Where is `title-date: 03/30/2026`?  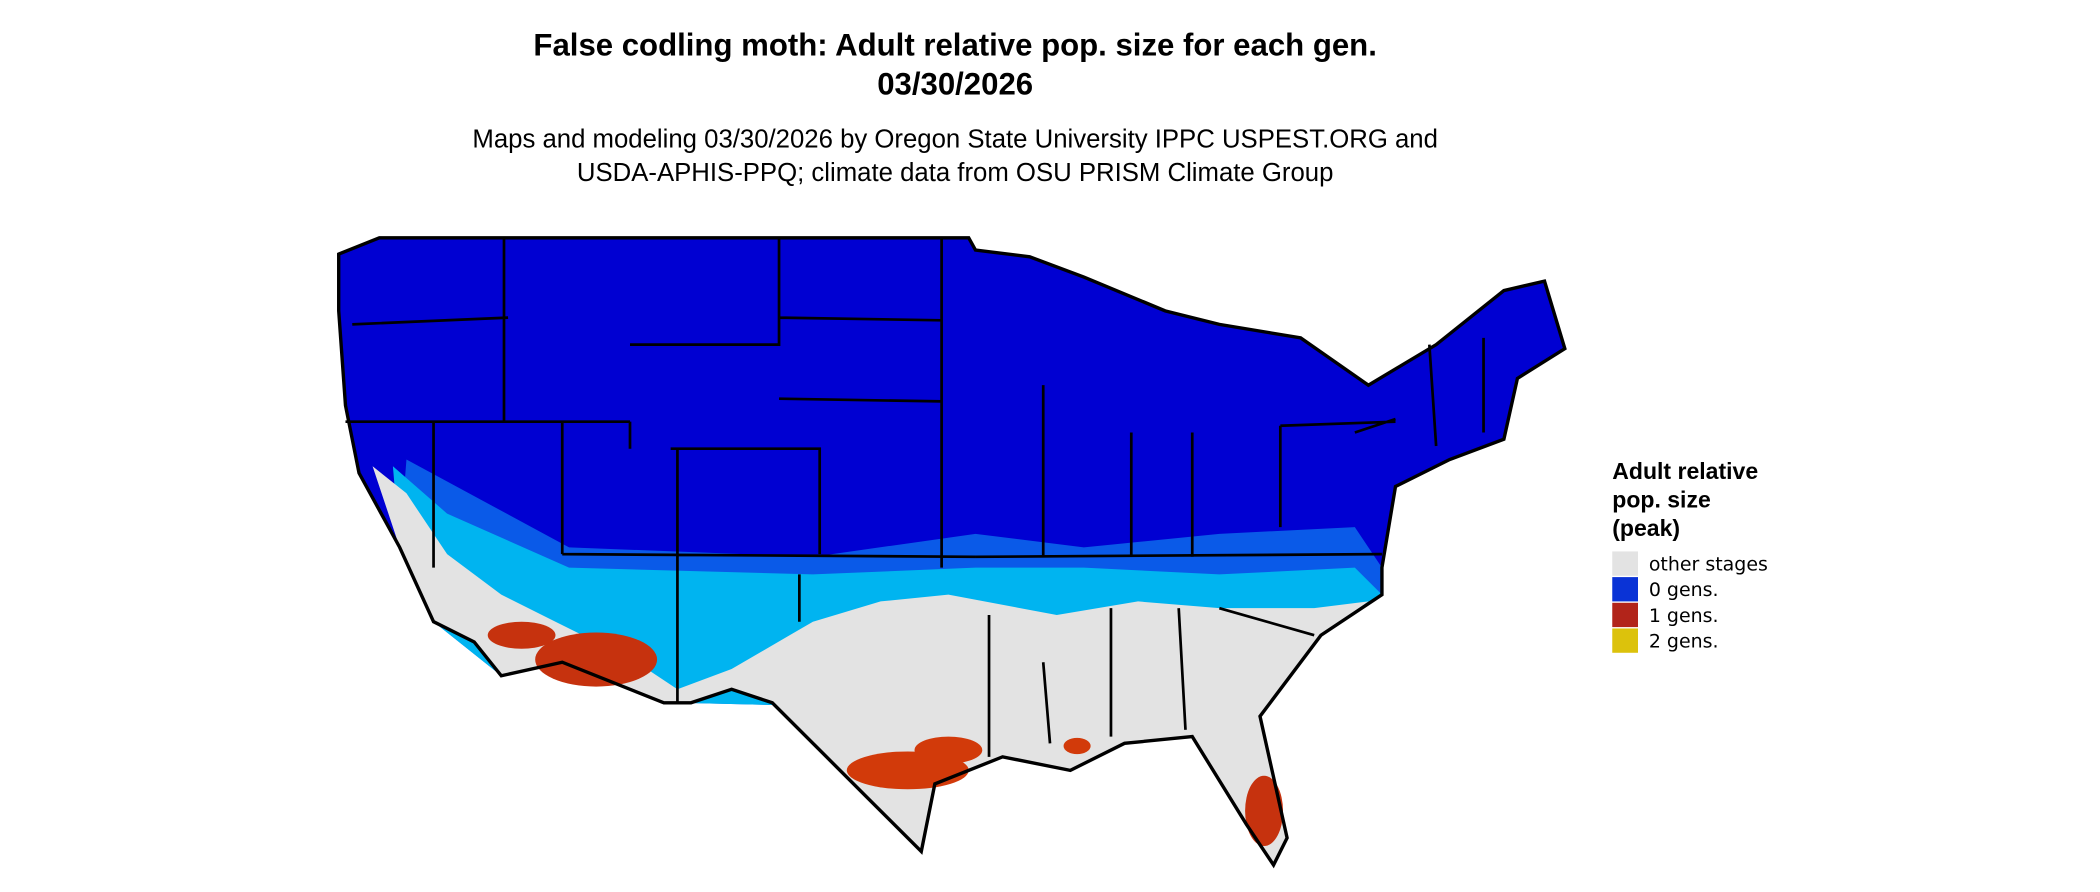 title-date: 03/30/2026 is located at coordinates (955, 84).